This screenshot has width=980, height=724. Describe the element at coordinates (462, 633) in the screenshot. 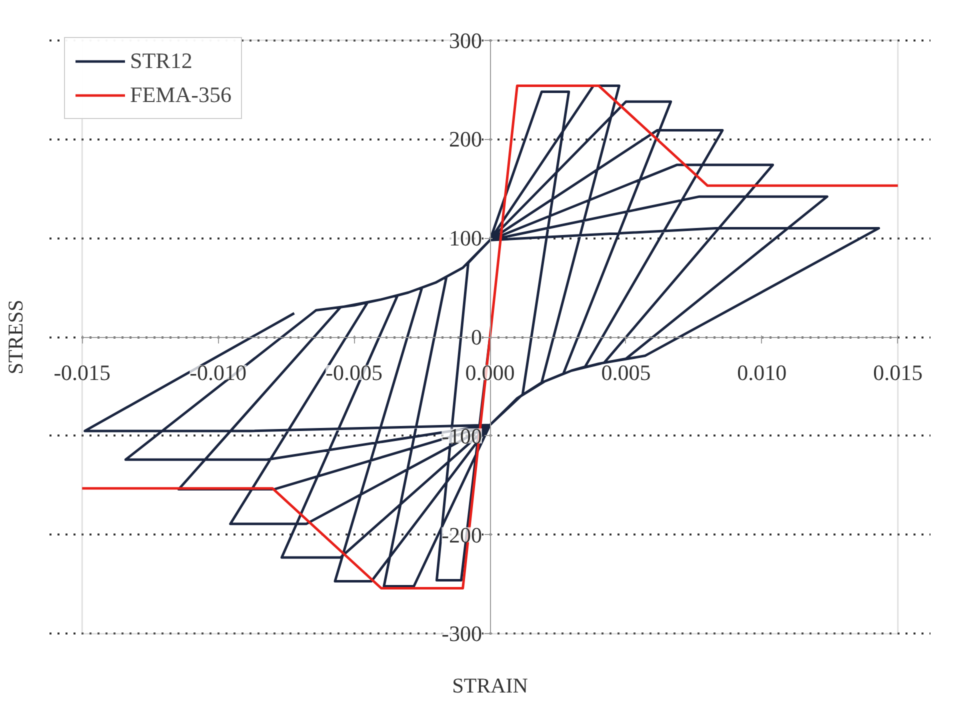

I see `y-tick-label: -300` at that location.